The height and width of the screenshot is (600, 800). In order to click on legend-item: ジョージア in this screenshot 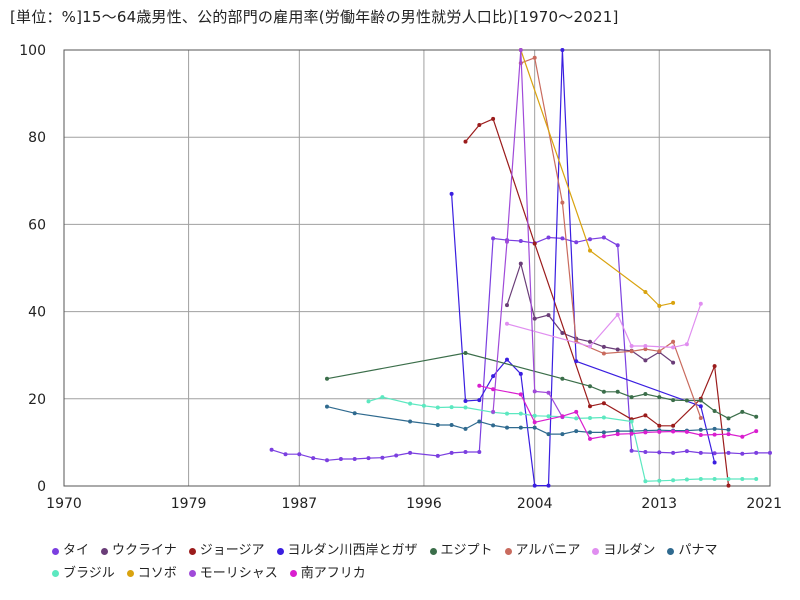, I will do `click(226, 551)`.